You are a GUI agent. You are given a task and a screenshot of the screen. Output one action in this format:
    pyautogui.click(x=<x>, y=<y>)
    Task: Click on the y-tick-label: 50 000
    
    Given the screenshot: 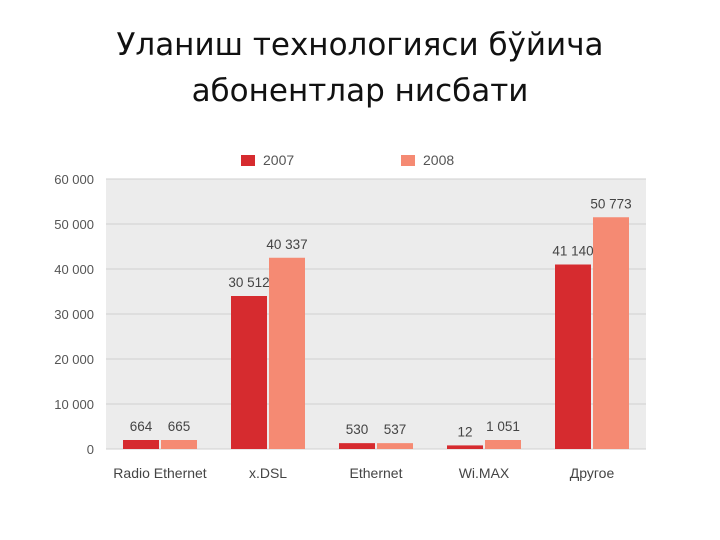 What is the action you would take?
    pyautogui.click(x=74, y=224)
    